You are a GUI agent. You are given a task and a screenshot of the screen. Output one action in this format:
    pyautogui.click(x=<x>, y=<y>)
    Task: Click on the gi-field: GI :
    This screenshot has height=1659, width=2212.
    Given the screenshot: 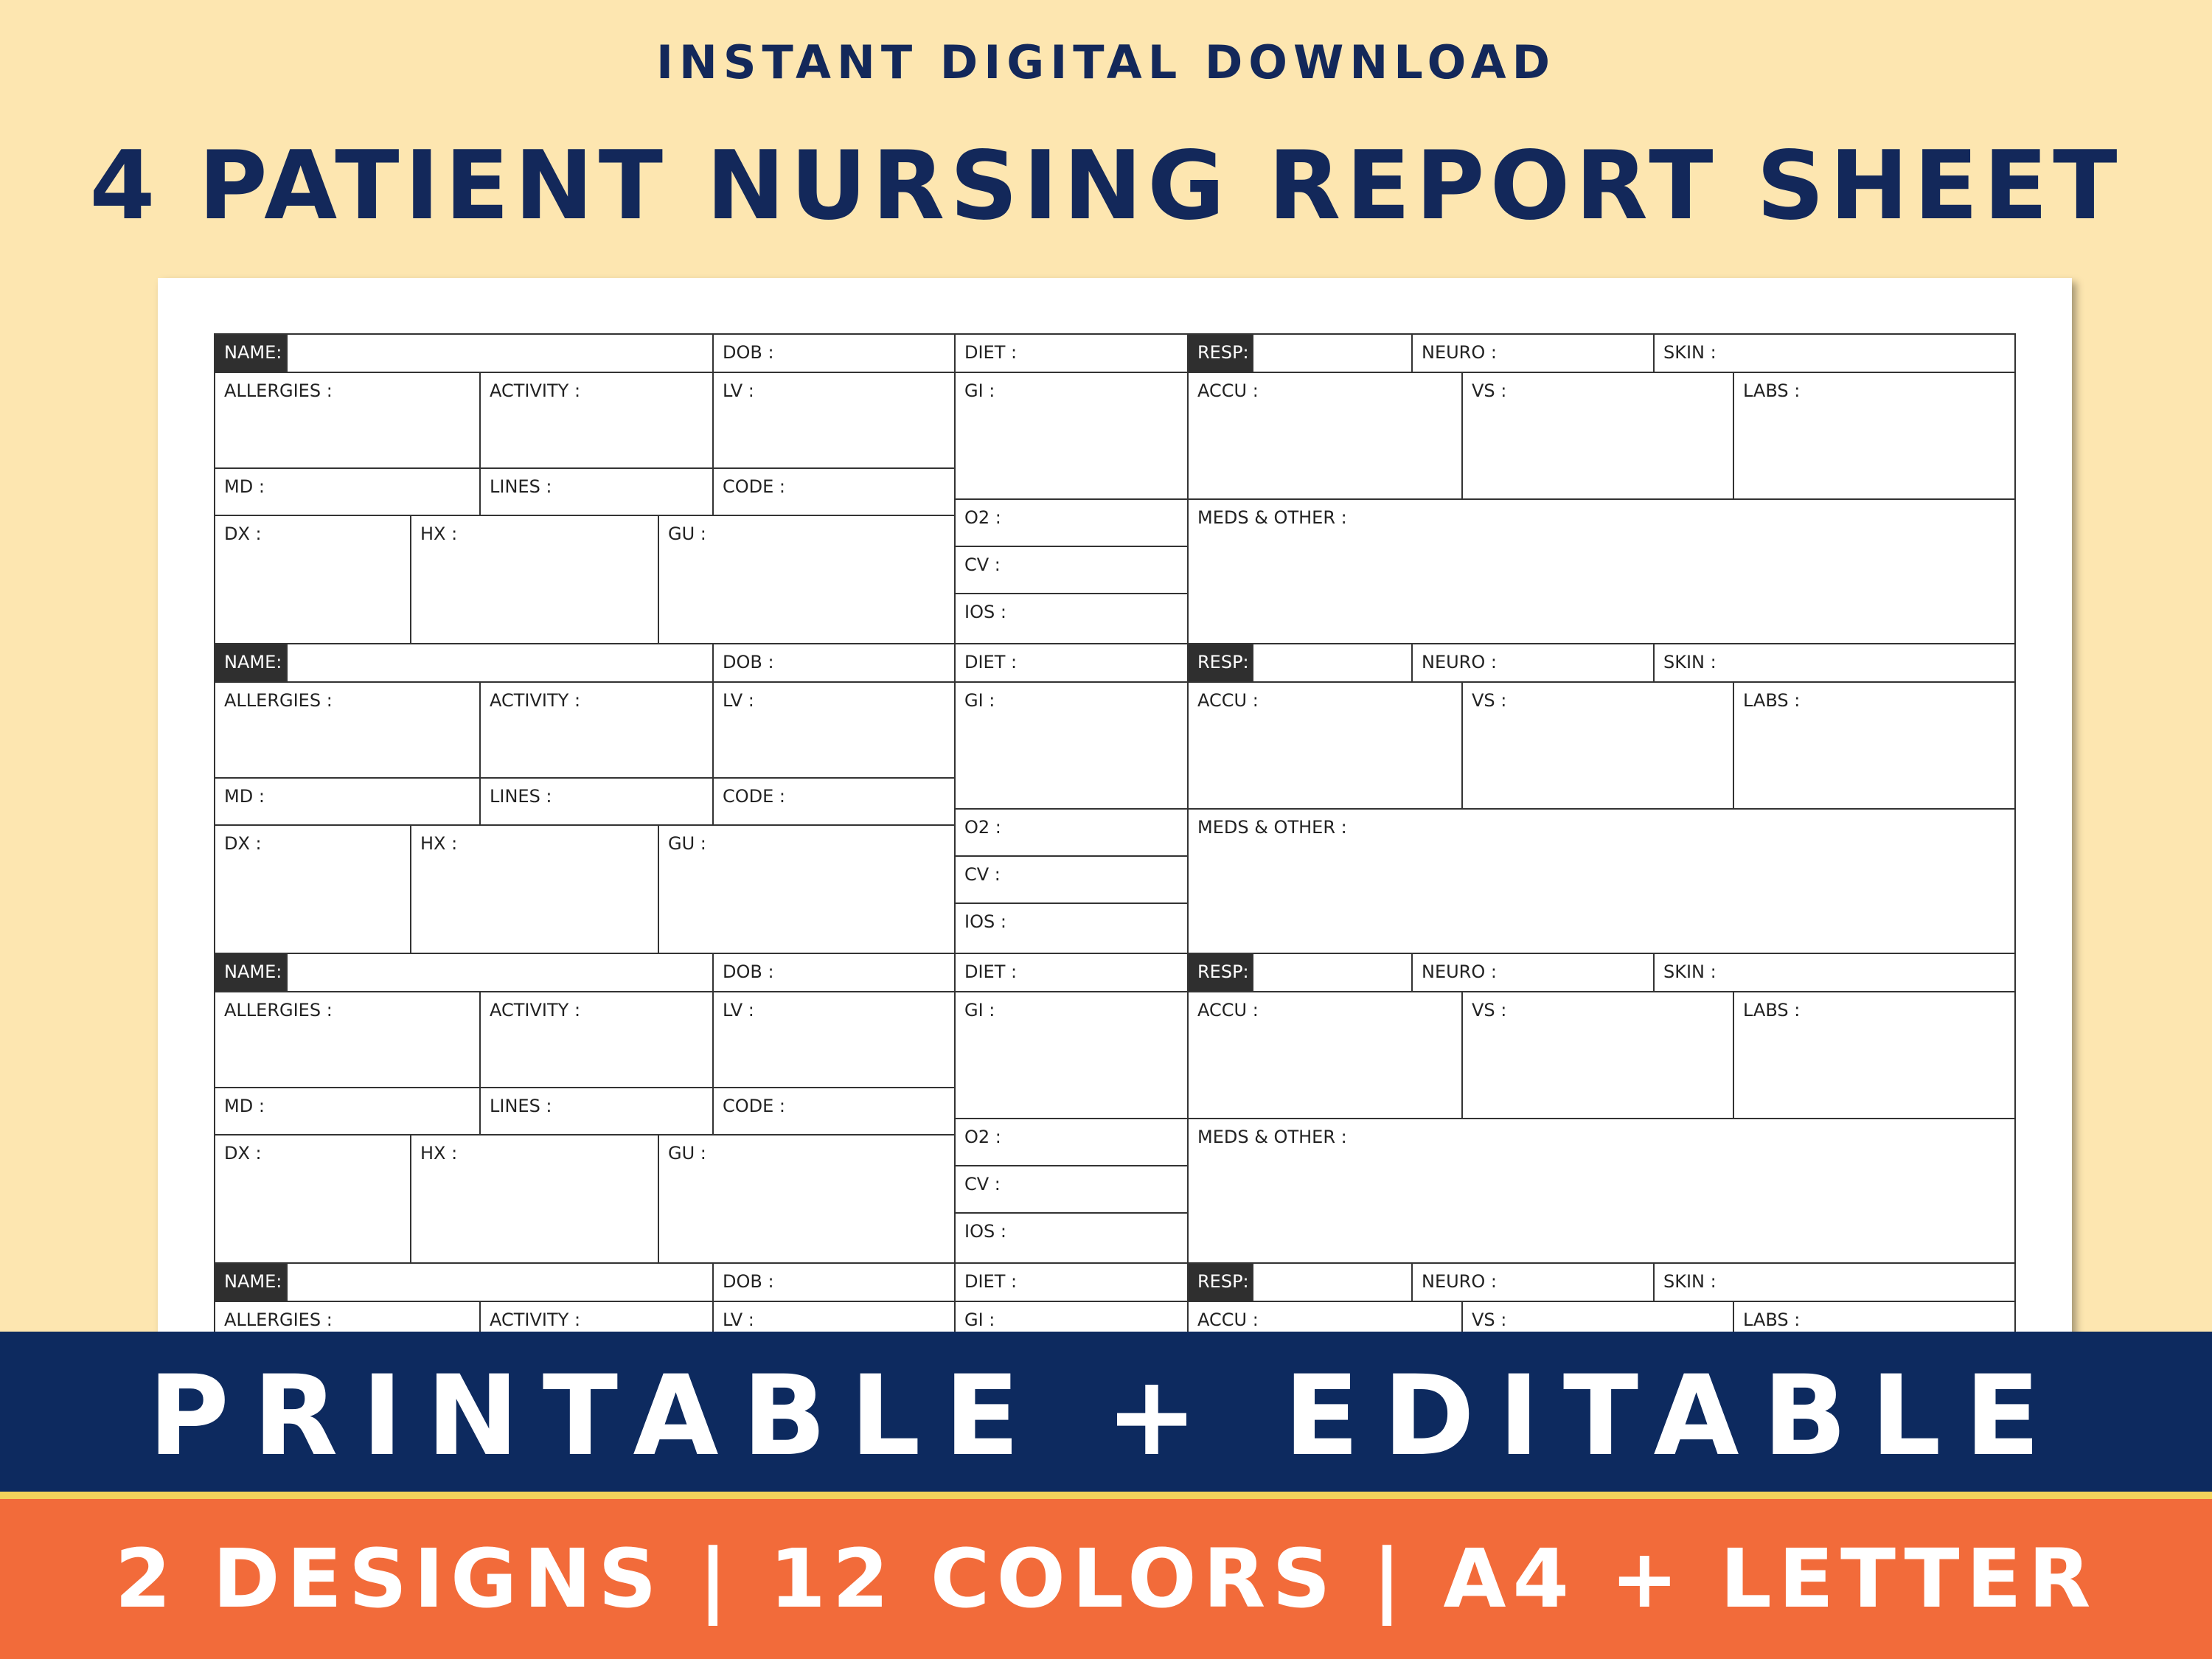 What is the action you would take?
    pyautogui.click(x=1071, y=1055)
    